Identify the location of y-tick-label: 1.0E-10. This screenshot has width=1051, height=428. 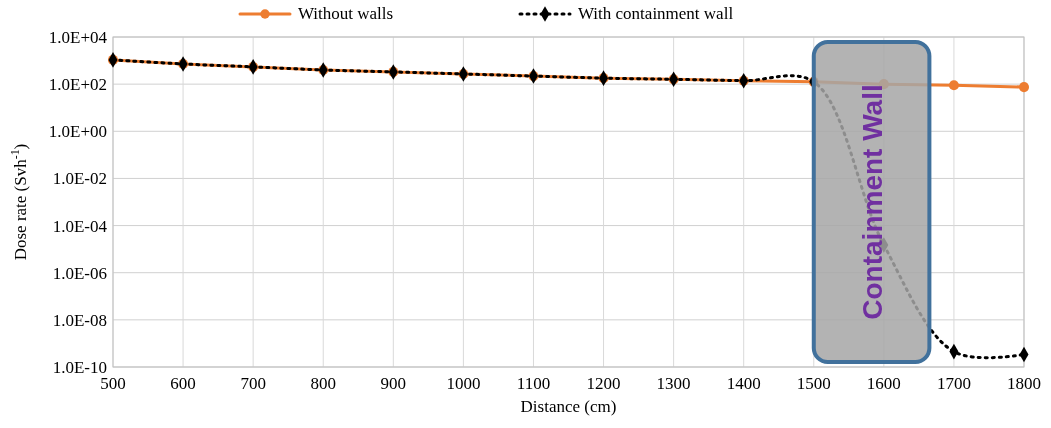
(79, 367).